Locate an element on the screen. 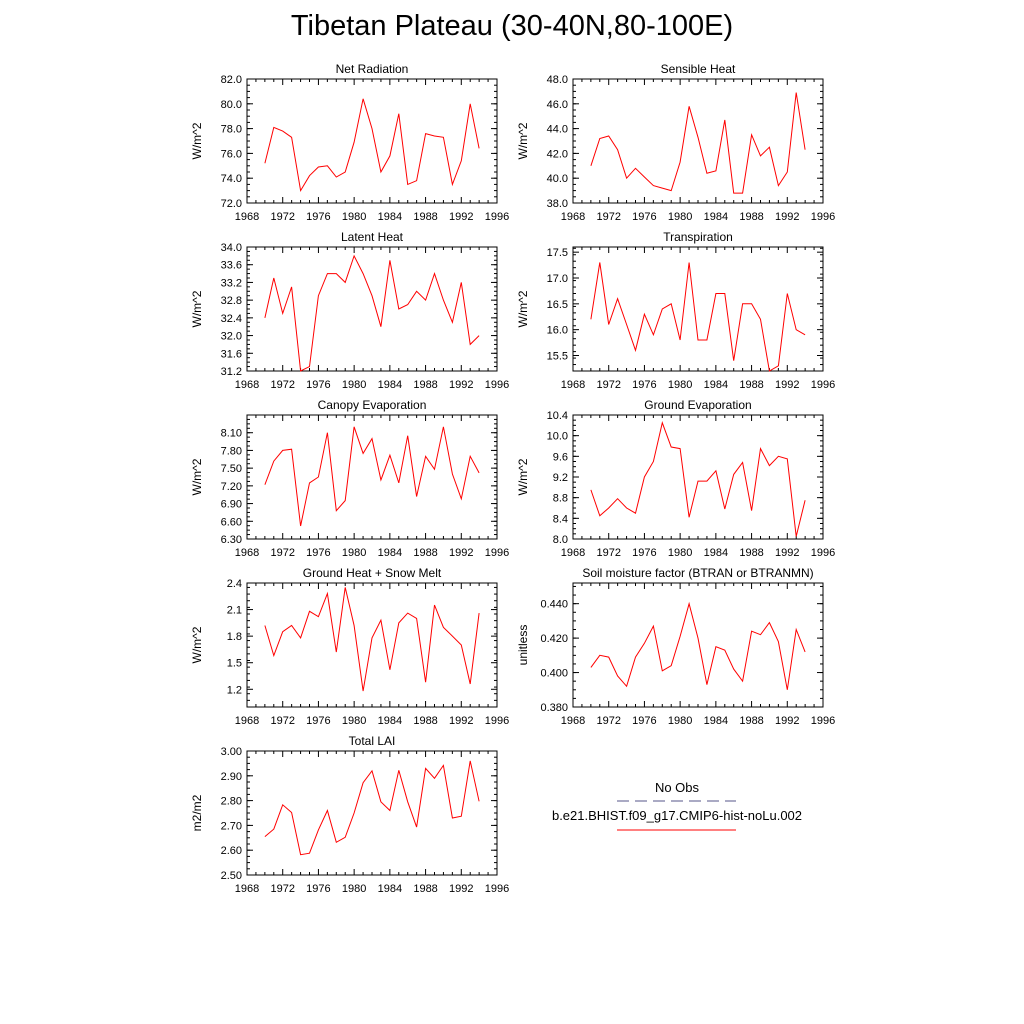 This screenshot has width=1024, height=1024. y-tick-label: 7.80 is located at coordinates (231, 451).